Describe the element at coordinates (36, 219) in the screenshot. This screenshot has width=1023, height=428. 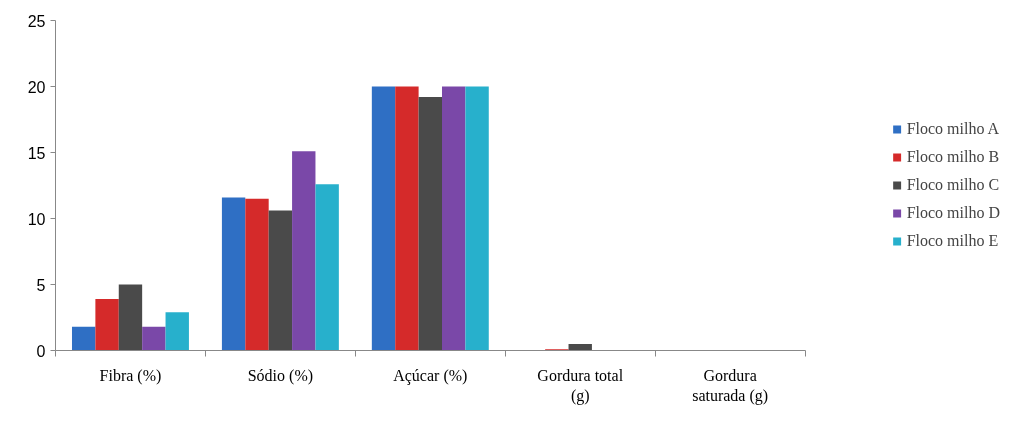
I see `y-tick-label: 10` at that location.